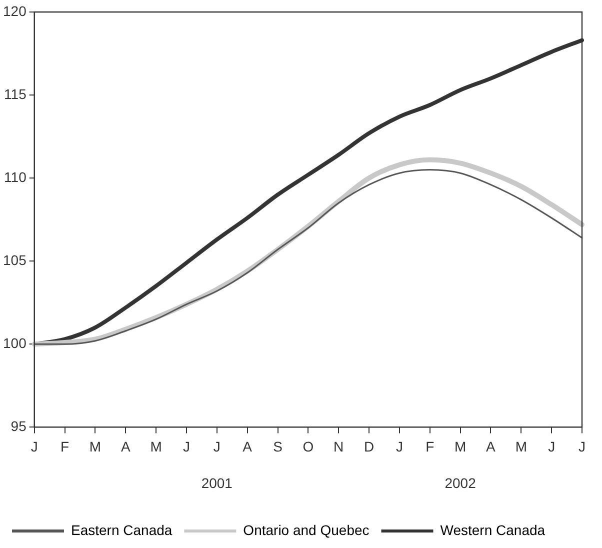  Describe the element at coordinates (277, 446) in the screenshot. I see `x-tick-label: S` at that location.